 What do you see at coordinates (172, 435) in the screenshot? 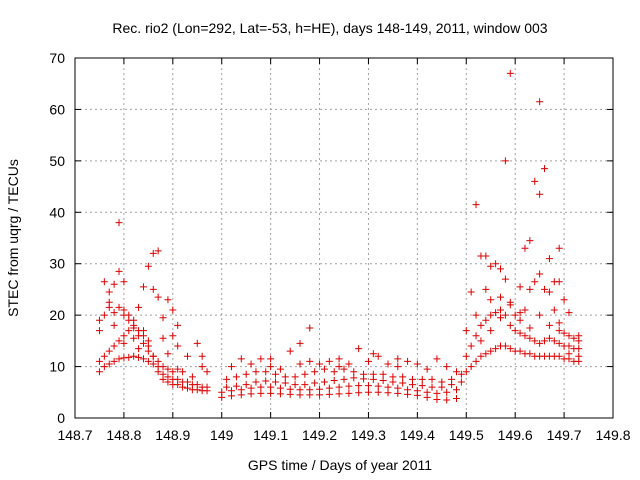
I see `x-tick-label: 148.9` at bounding box center [172, 435].